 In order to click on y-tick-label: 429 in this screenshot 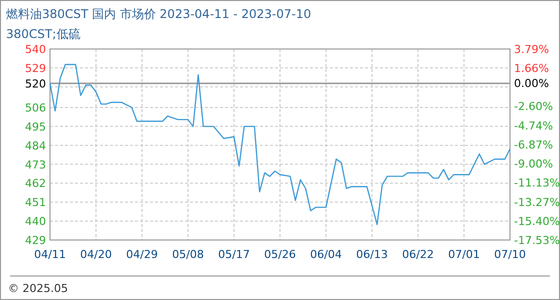, I will do `click(35, 240)`.